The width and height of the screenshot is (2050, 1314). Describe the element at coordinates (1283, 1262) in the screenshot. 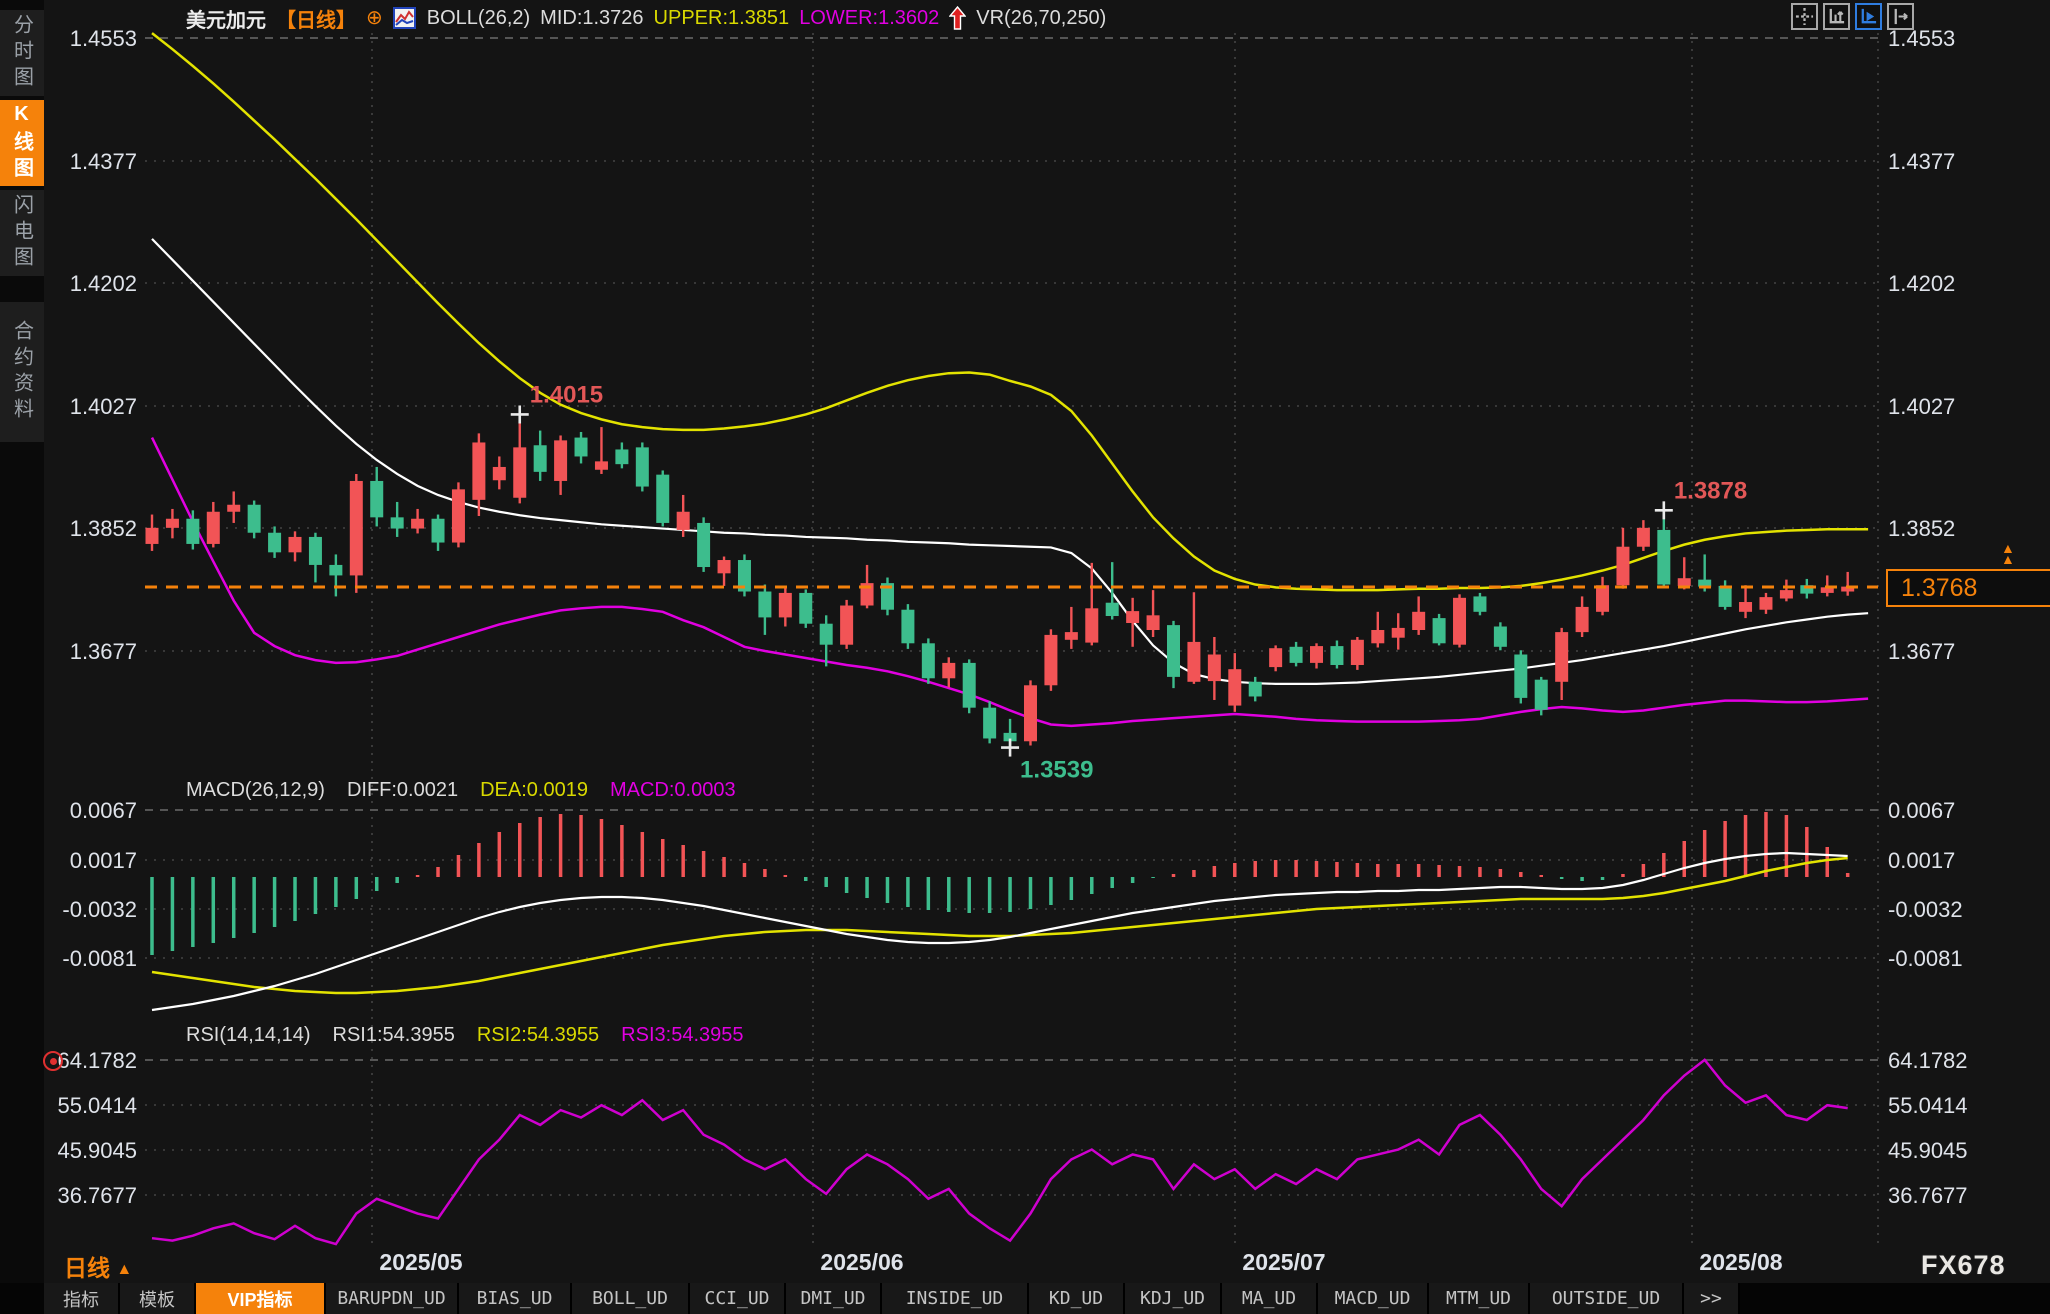

I see `x-axis-date-label: 2025/07` at that location.